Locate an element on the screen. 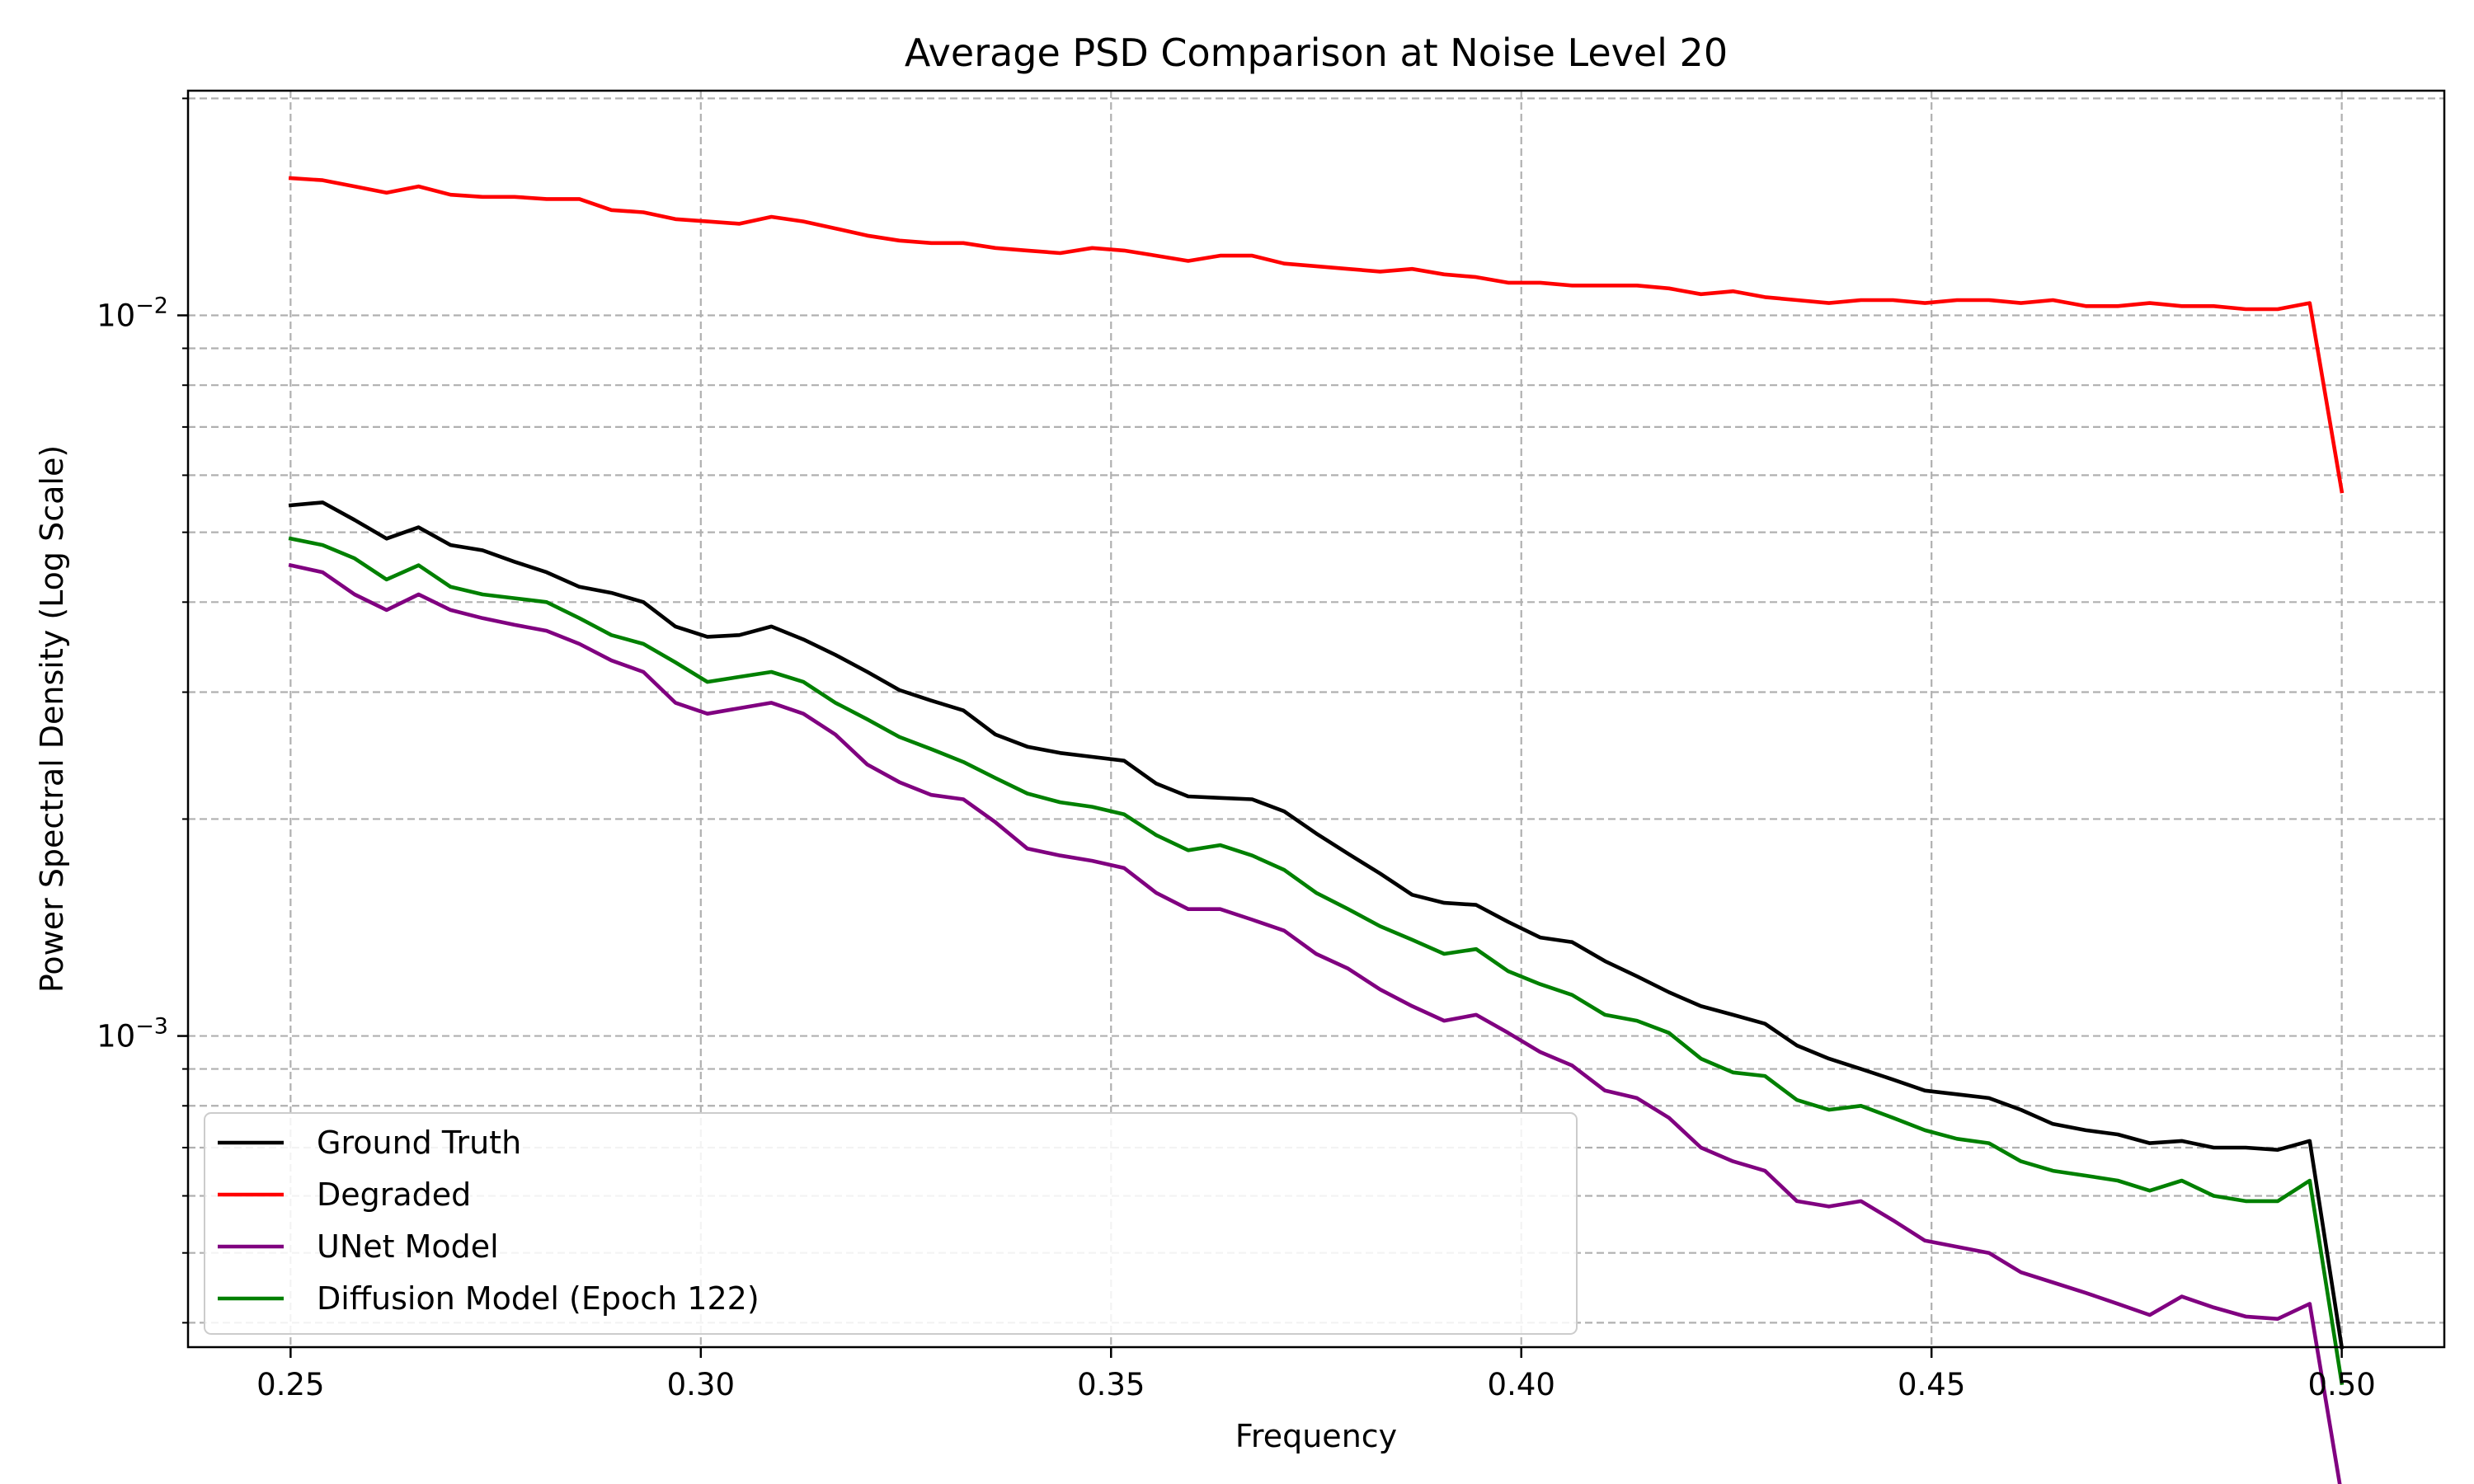 This screenshot has width=2474, height=1484. legend-label-unet-model: UNet Model is located at coordinates (408, 1246).